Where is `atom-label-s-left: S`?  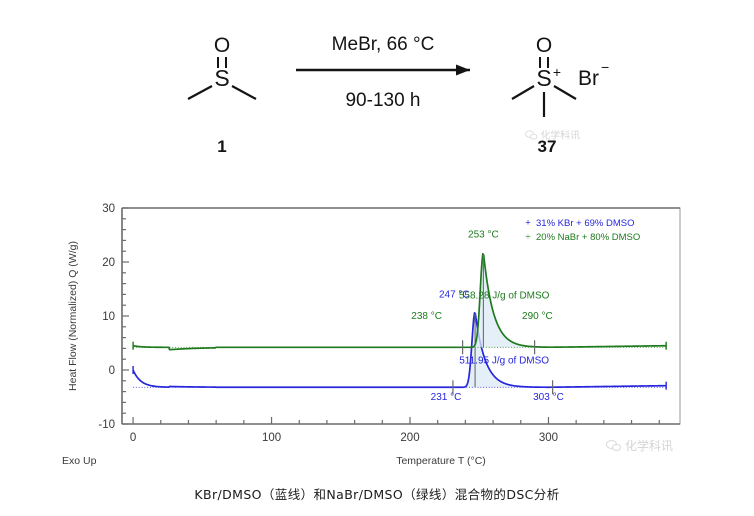 atom-label-s-left: S is located at coordinates (221, 78).